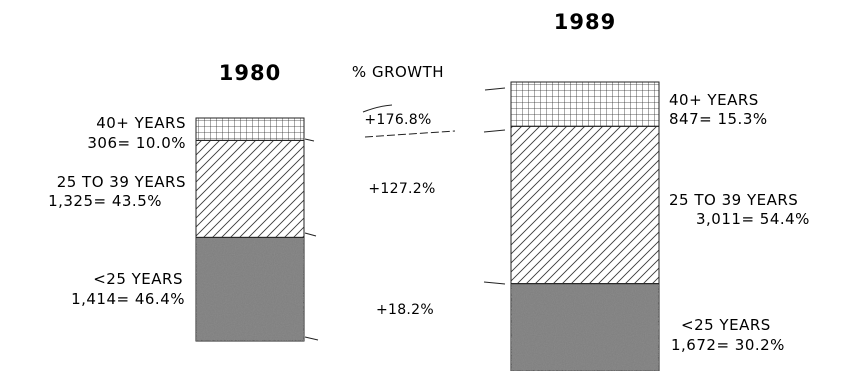  What do you see at coordinates (138, 279) in the screenshot?
I see `label-1980-under25-name: <25 YEARS` at bounding box center [138, 279].